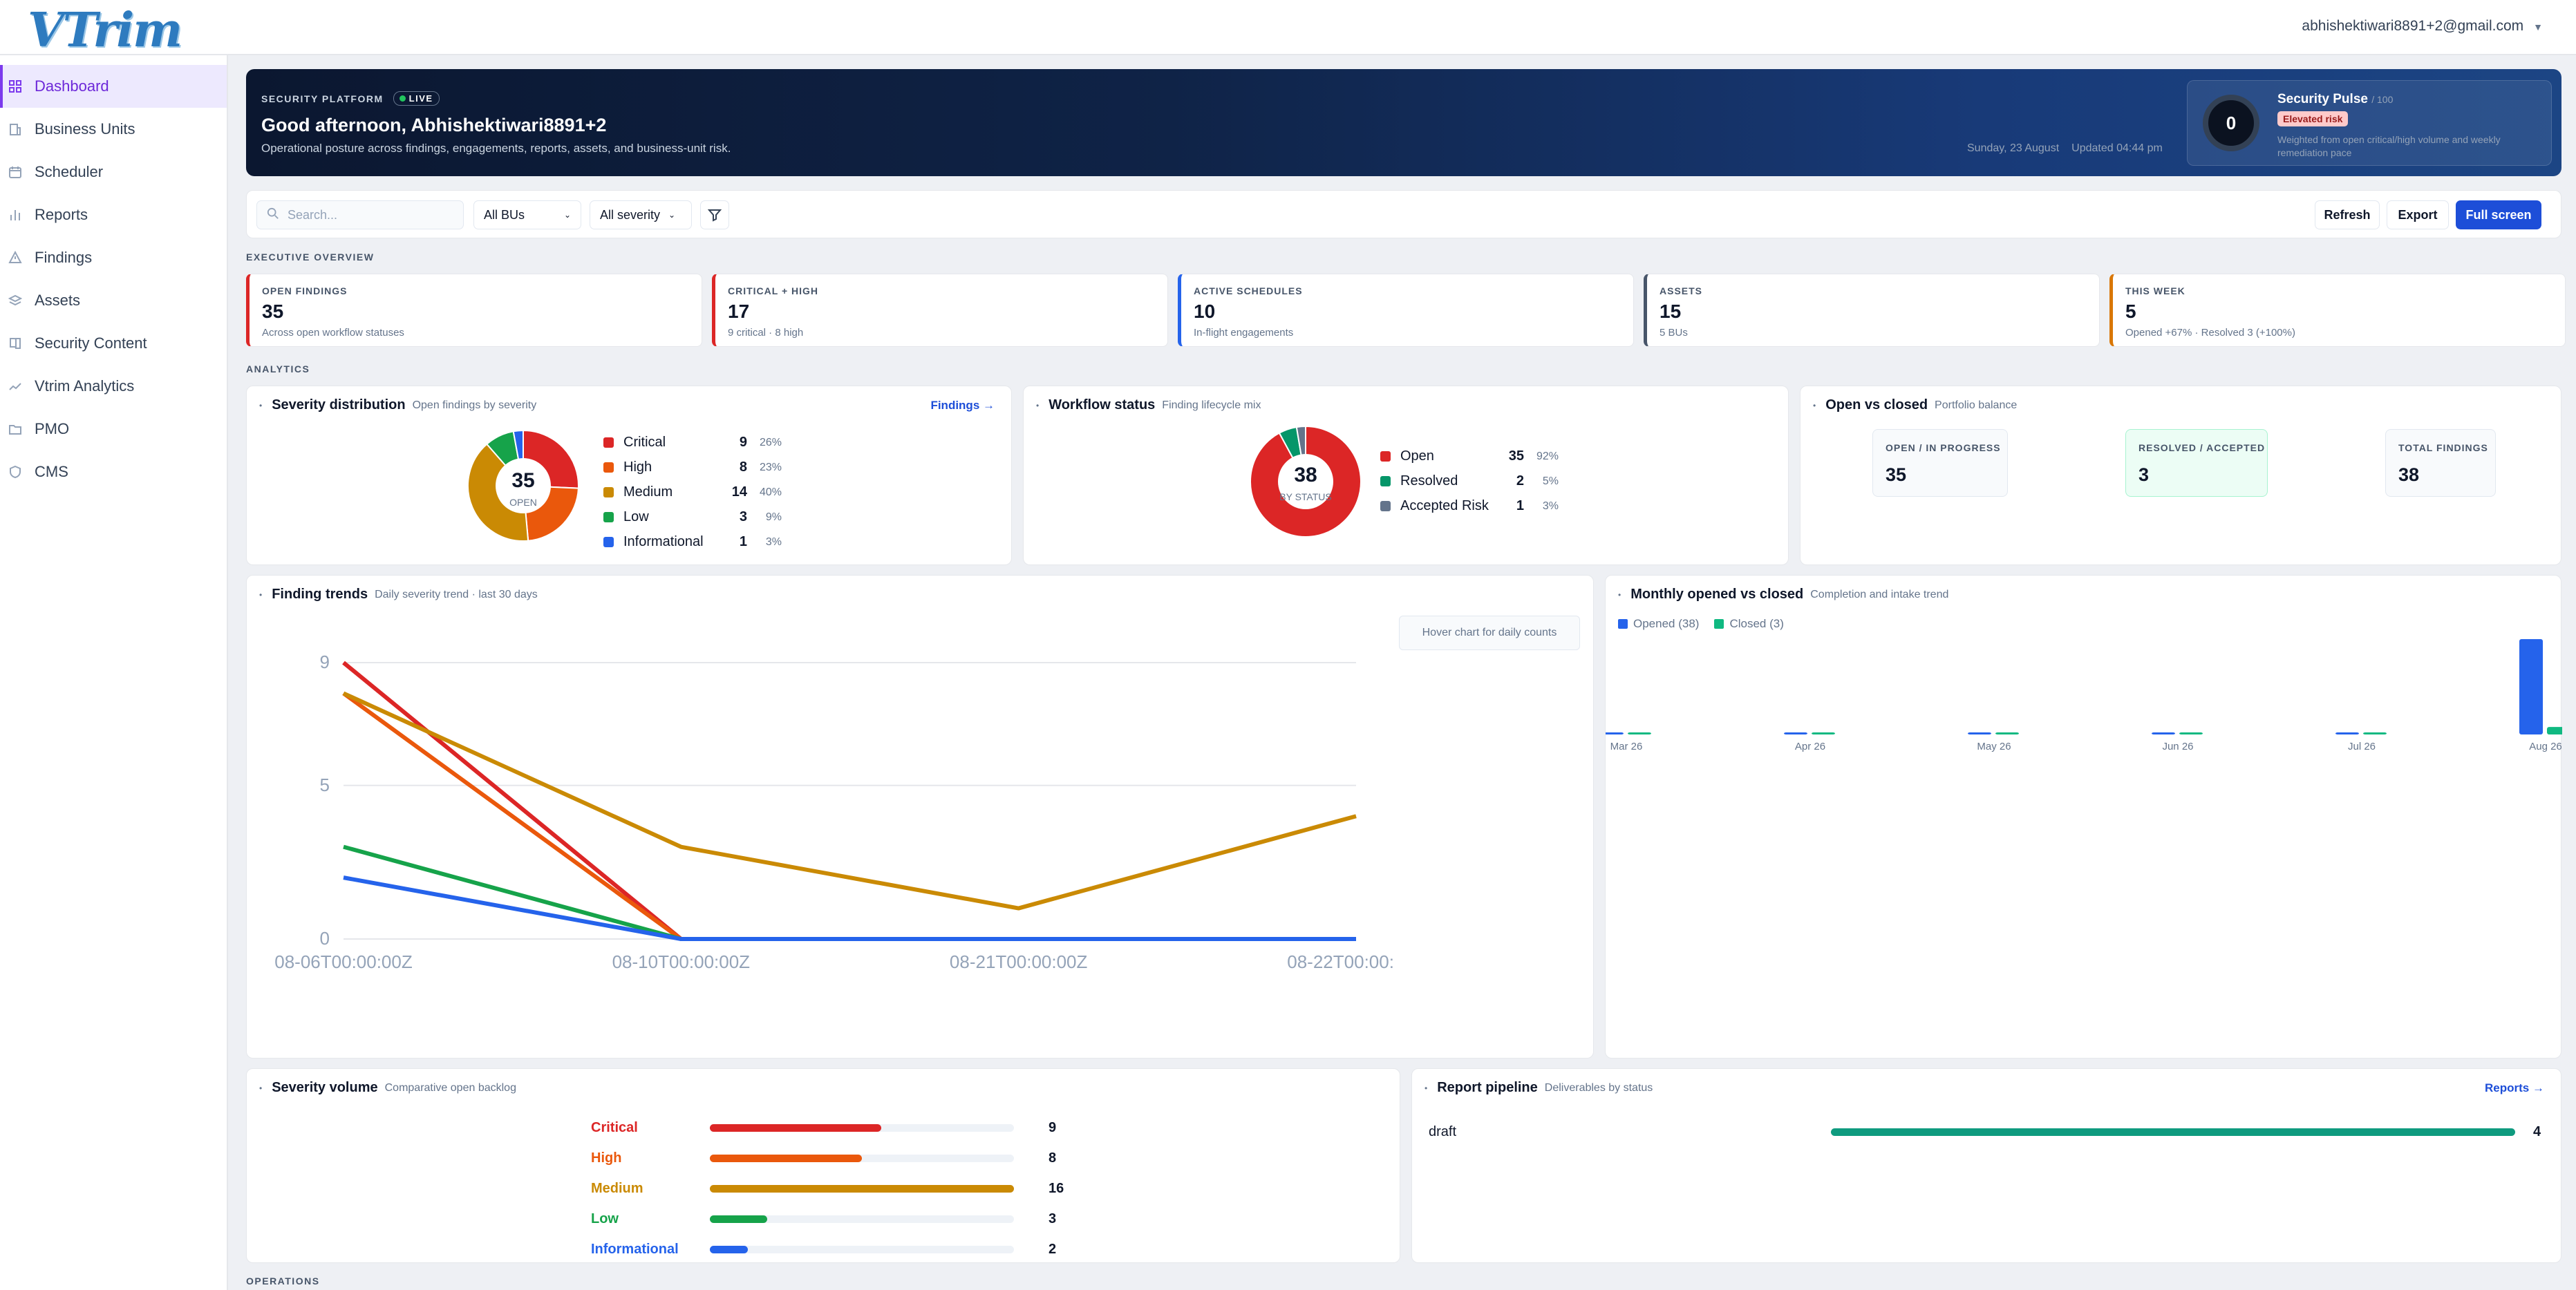 This screenshot has height=1290, width=2576. What do you see at coordinates (2084, 717) in the screenshot?
I see `monthly-bar-chart: Mar 26 Apr 26 May 26 Jun 26 Jul 26 Aug 26` at bounding box center [2084, 717].